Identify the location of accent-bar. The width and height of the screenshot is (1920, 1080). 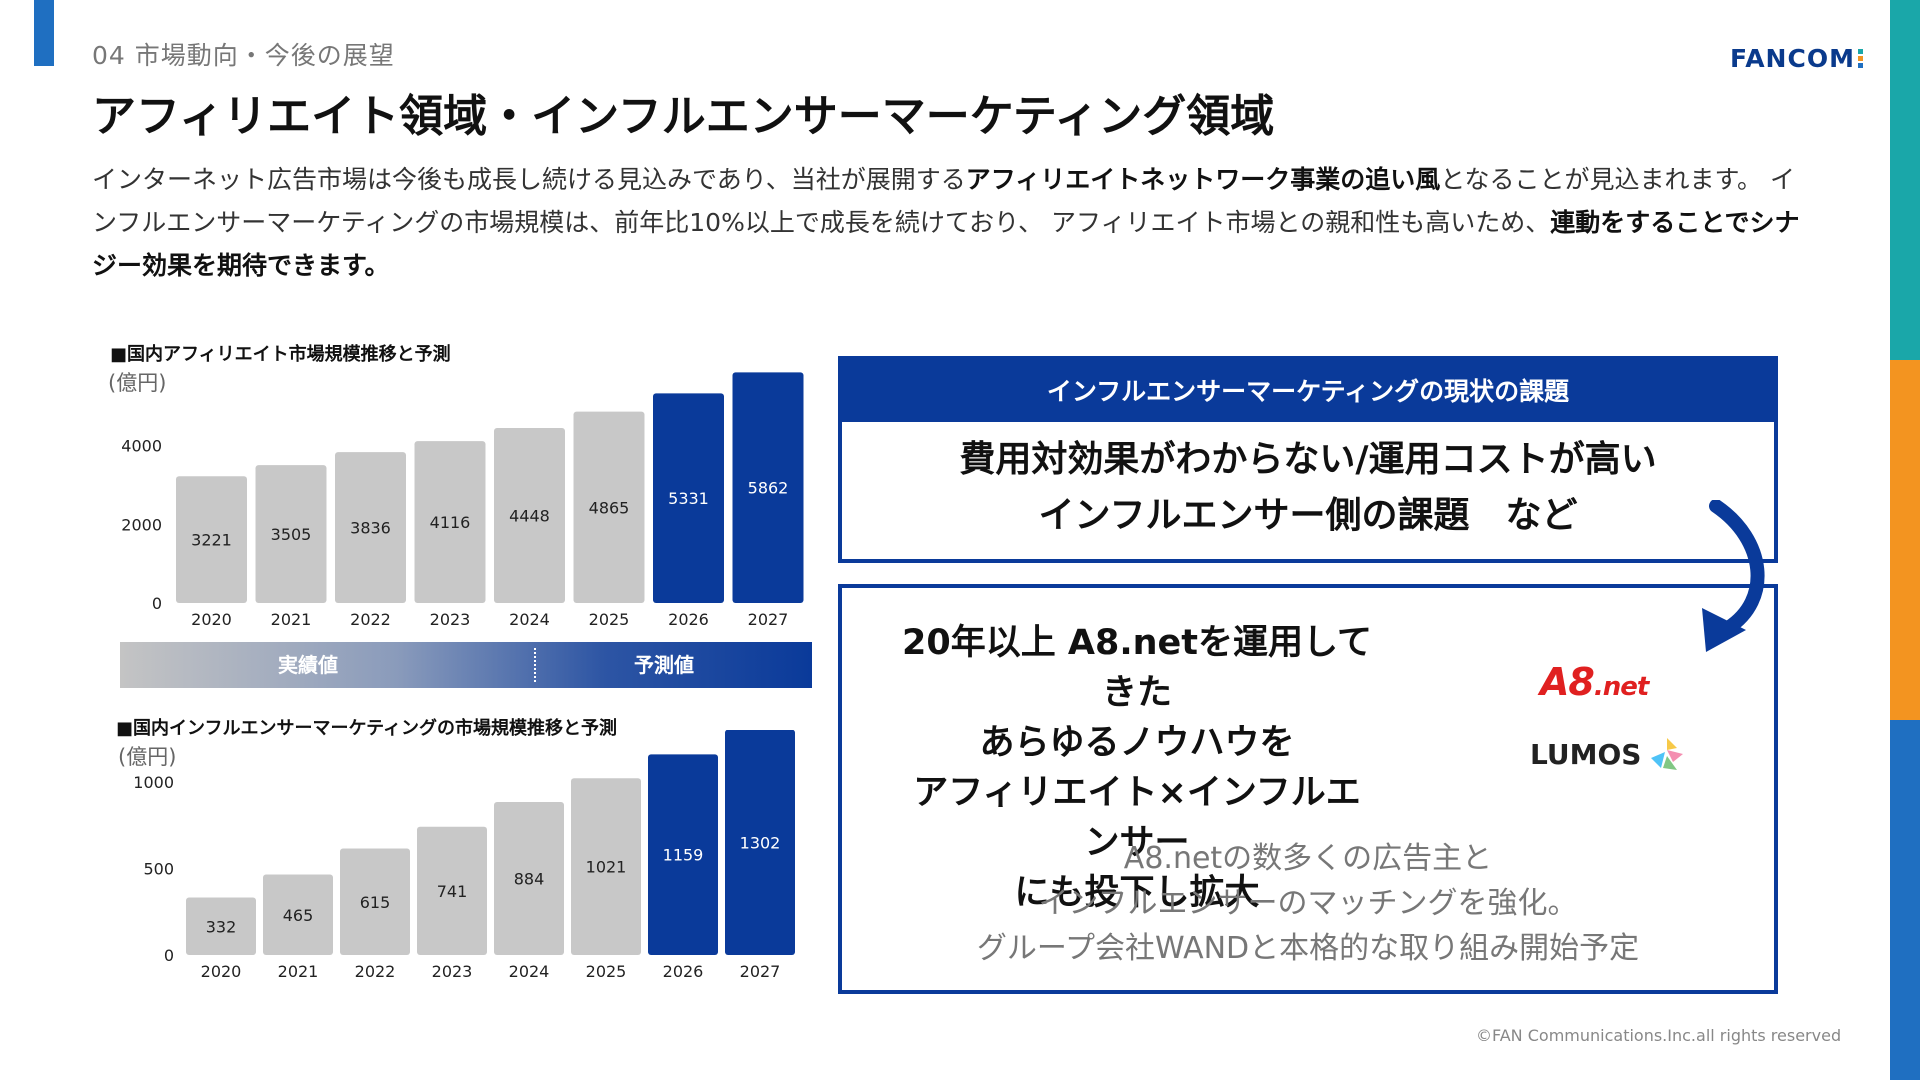
(44, 33).